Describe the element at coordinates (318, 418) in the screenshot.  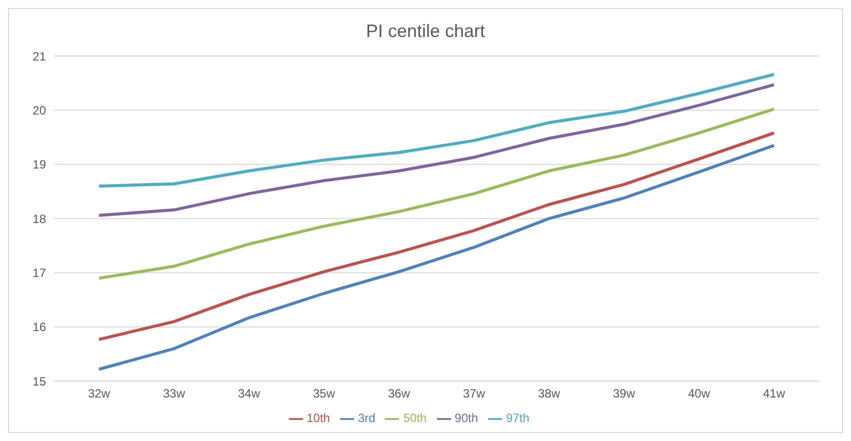
I see `legend-label: 10th` at that location.